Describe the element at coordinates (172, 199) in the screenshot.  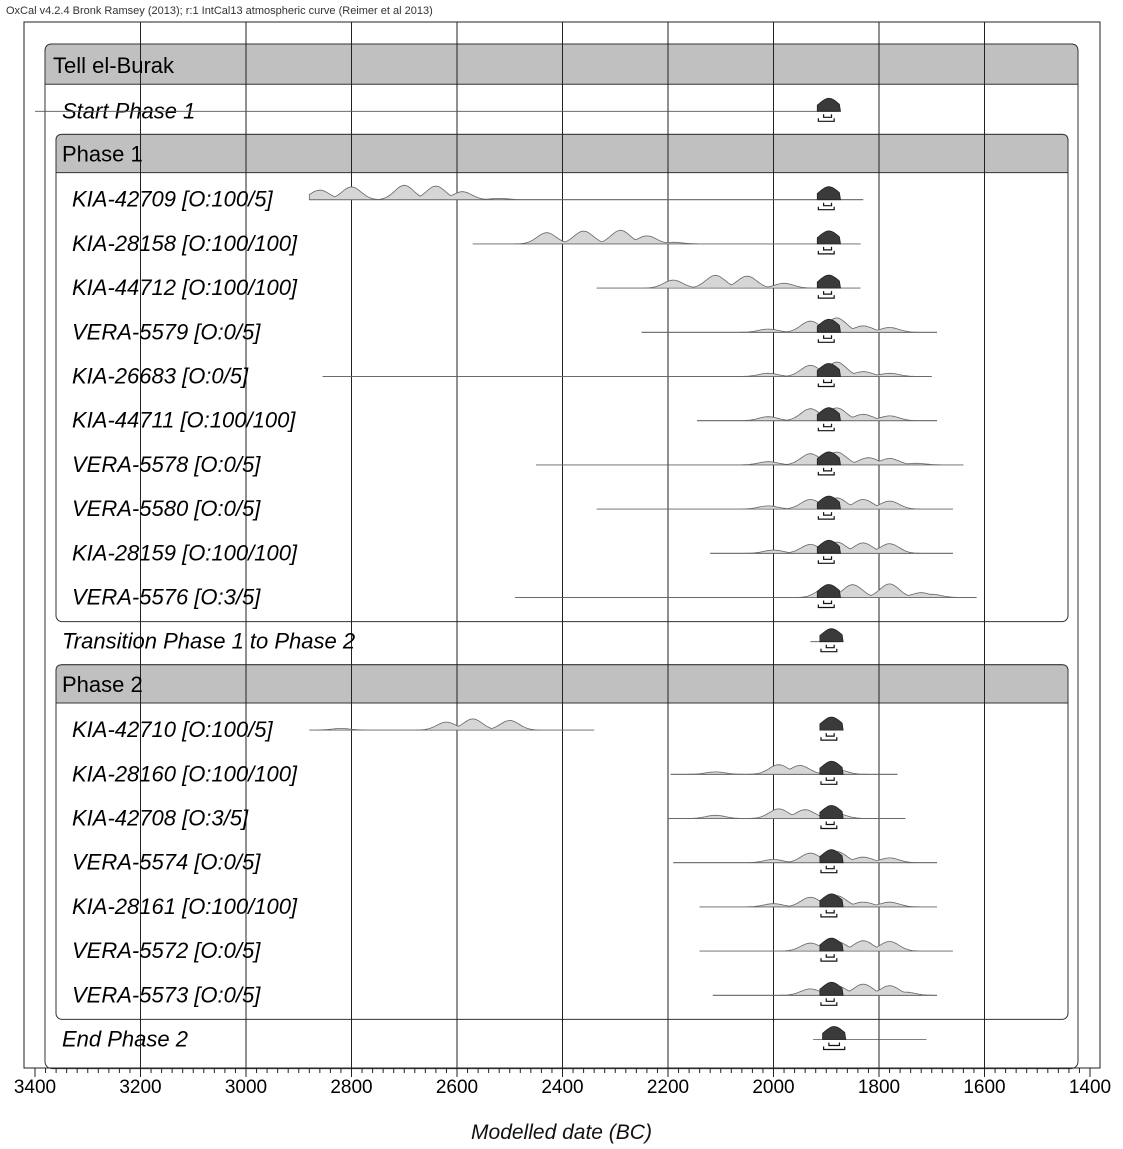
I see `date-label: KIA-42709 [O:100/5]` at that location.